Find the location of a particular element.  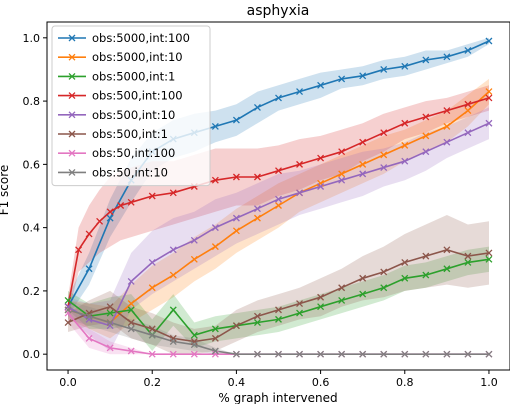

y-tick-label: 1.0 is located at coordinates (32, 38).